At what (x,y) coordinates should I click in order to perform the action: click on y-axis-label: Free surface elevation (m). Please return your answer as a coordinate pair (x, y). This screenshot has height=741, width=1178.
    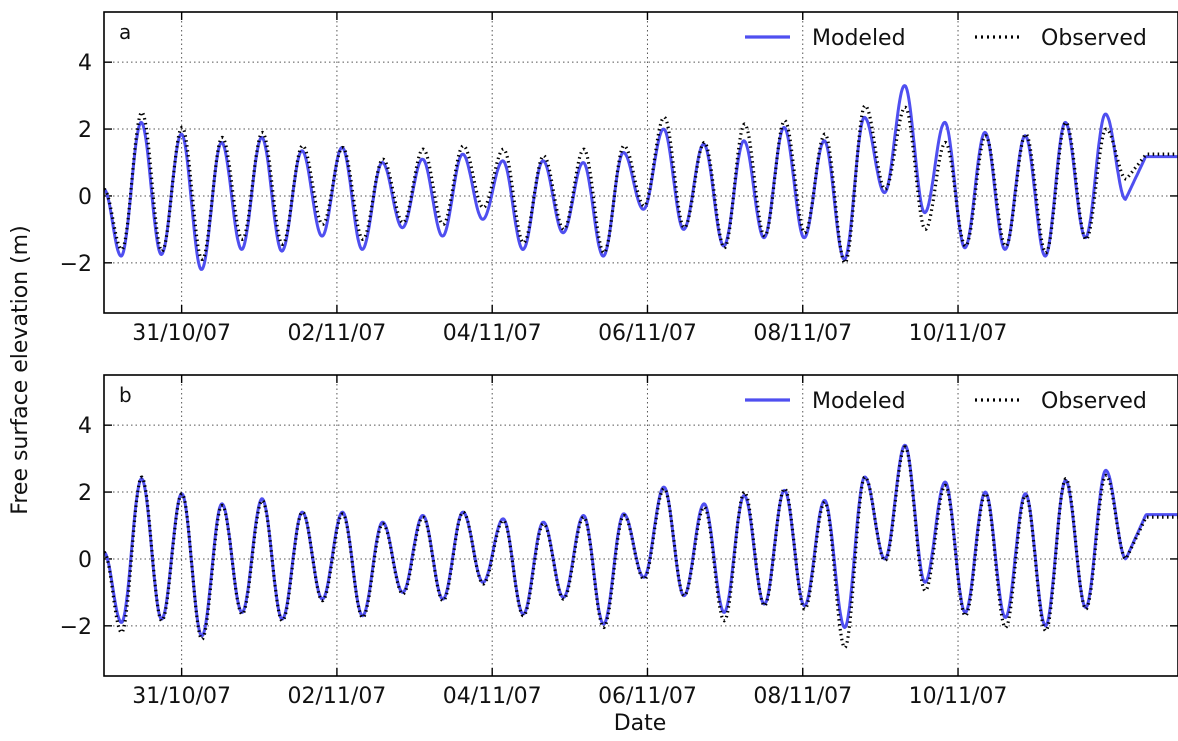
    Looking at the image, I should click on (20, 369).